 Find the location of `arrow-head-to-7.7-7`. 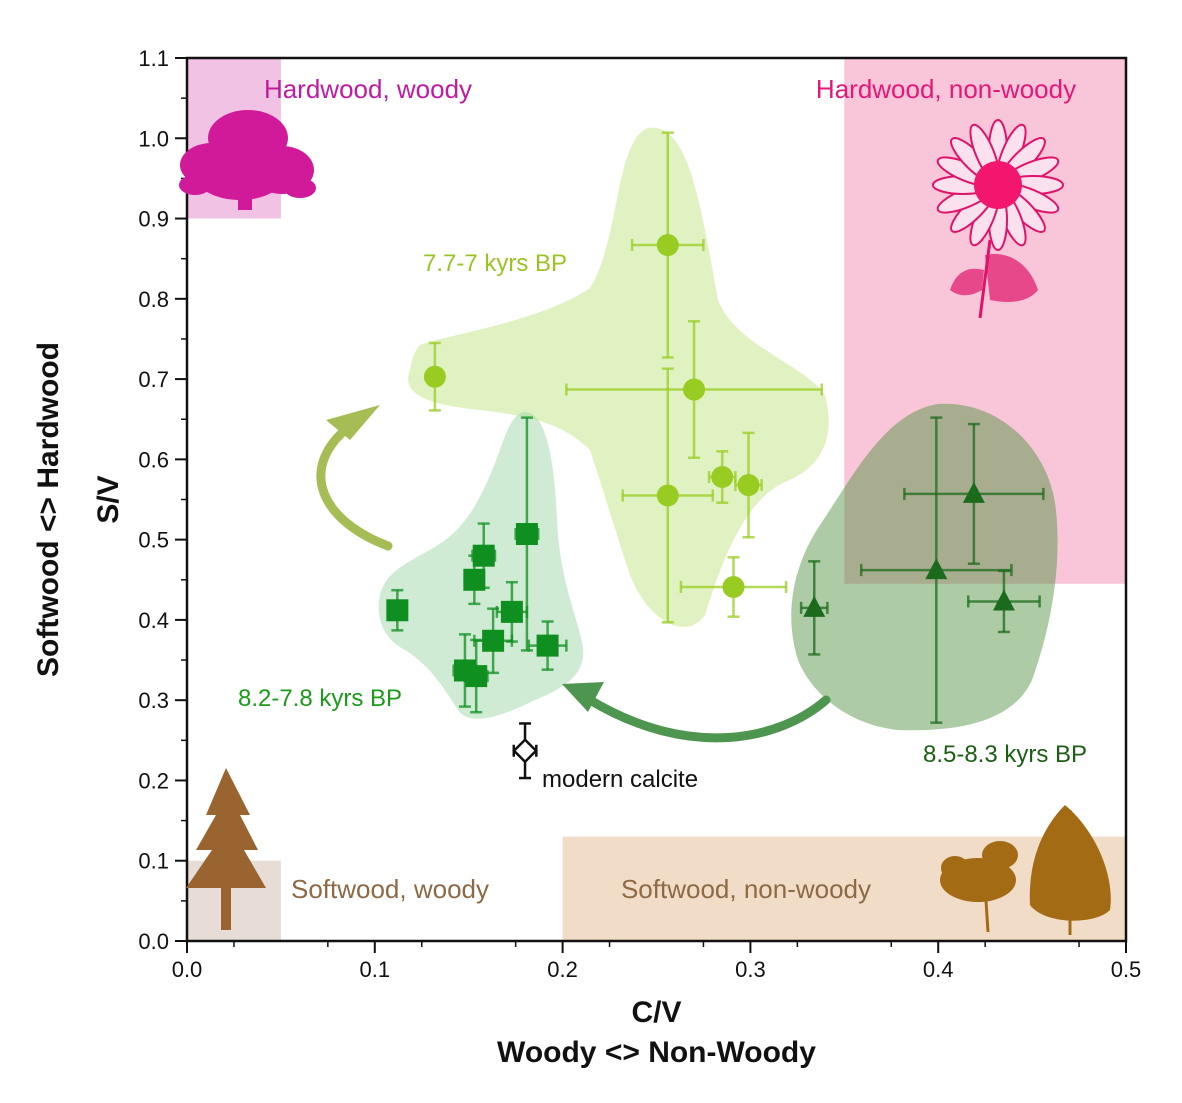

arrow-head-to-7.7-7 is located at coordinates (353, 422).